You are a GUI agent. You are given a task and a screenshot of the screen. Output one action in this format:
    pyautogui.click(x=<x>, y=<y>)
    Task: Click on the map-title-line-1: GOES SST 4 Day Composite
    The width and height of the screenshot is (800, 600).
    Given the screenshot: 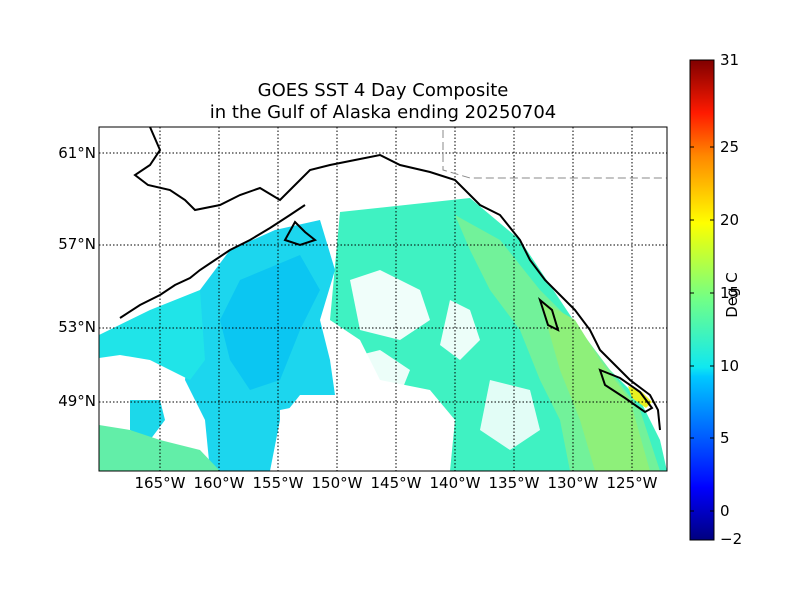 What is the action you would take?
    pyautogui.click(x=383, y=90)
    